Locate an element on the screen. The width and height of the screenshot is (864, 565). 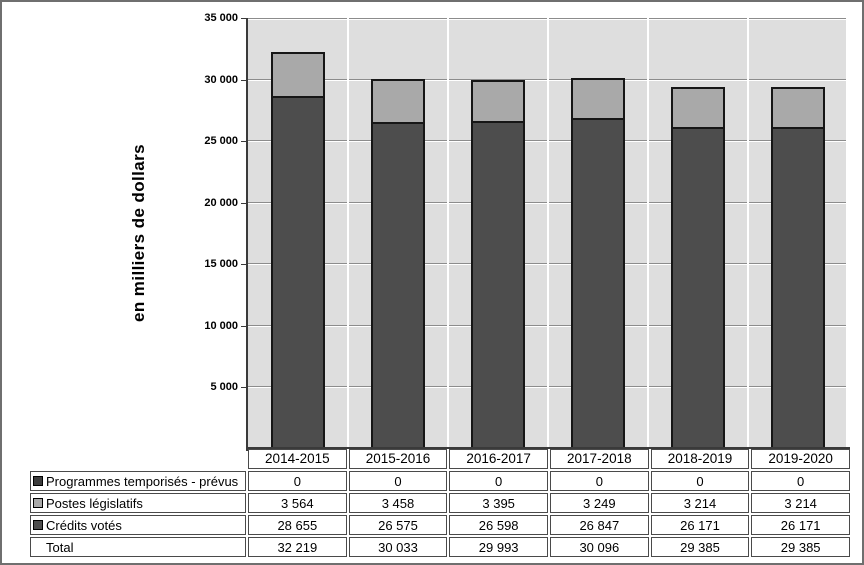
year-header-cell: 2018-2019 is located at coordinates (700, 459).